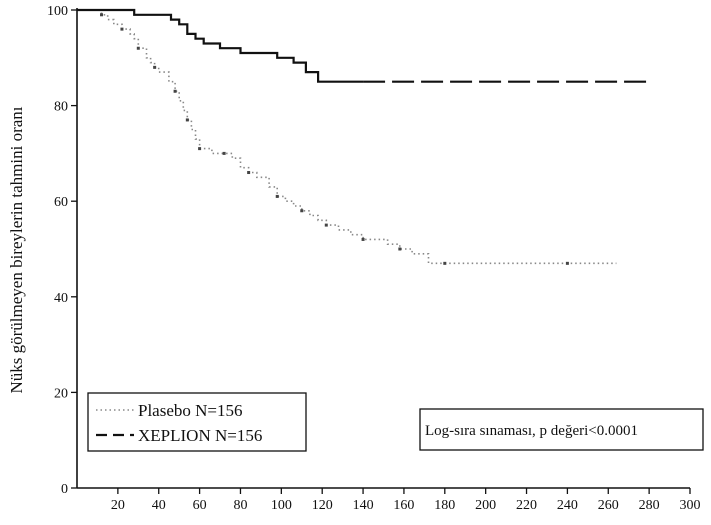  I want to click on y-axis-title: Nüks görülmeyen bireylerin tahmini oranı, so click(16, 249).